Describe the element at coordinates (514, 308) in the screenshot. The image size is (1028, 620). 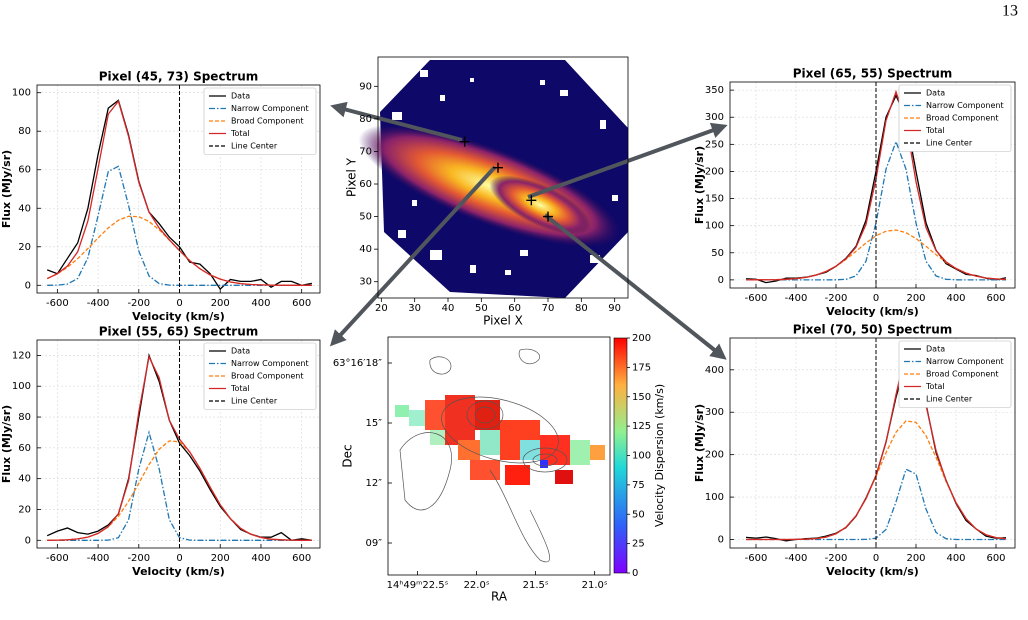
I see `x-tick-label: 60` at that location.